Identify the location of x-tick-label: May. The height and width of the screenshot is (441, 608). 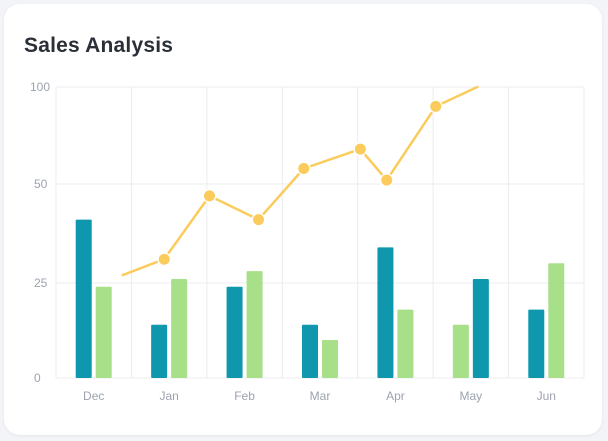
(471, 396).